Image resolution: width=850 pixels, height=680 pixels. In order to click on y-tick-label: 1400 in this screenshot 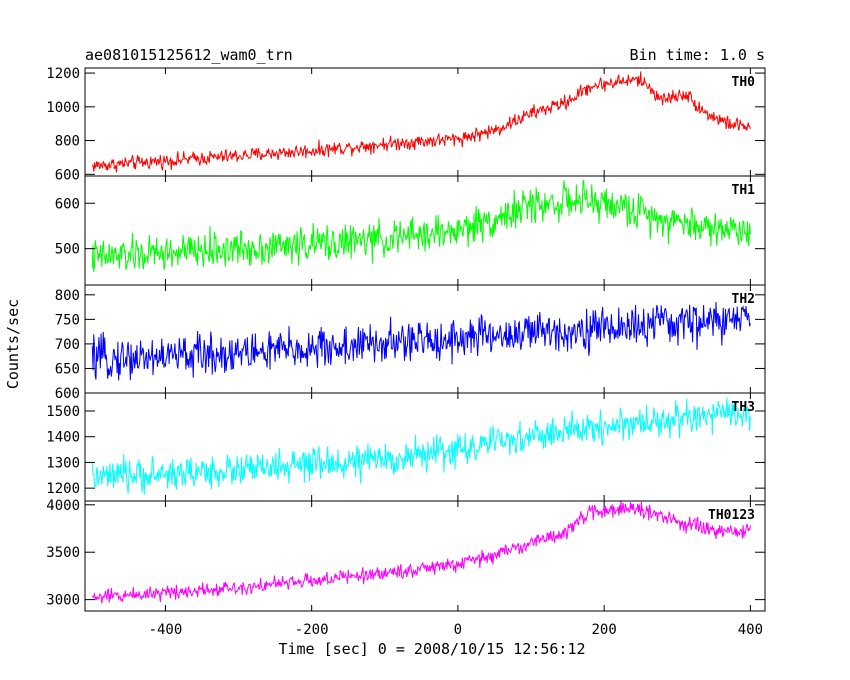, I will do `click(63, 438)`.